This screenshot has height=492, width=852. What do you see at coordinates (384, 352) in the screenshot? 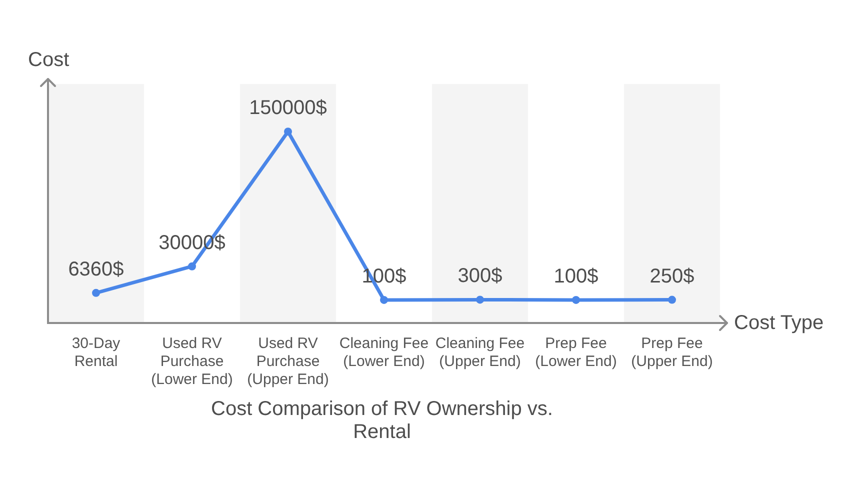
I see `x-tick-label: Cleaning Fee (Lower End)` at bounding box center [384, 352].